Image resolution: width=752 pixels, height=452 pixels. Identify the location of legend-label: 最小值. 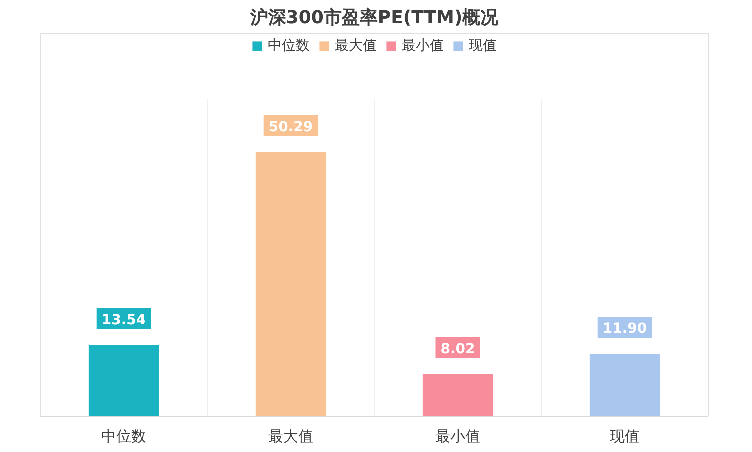
(423, 46).